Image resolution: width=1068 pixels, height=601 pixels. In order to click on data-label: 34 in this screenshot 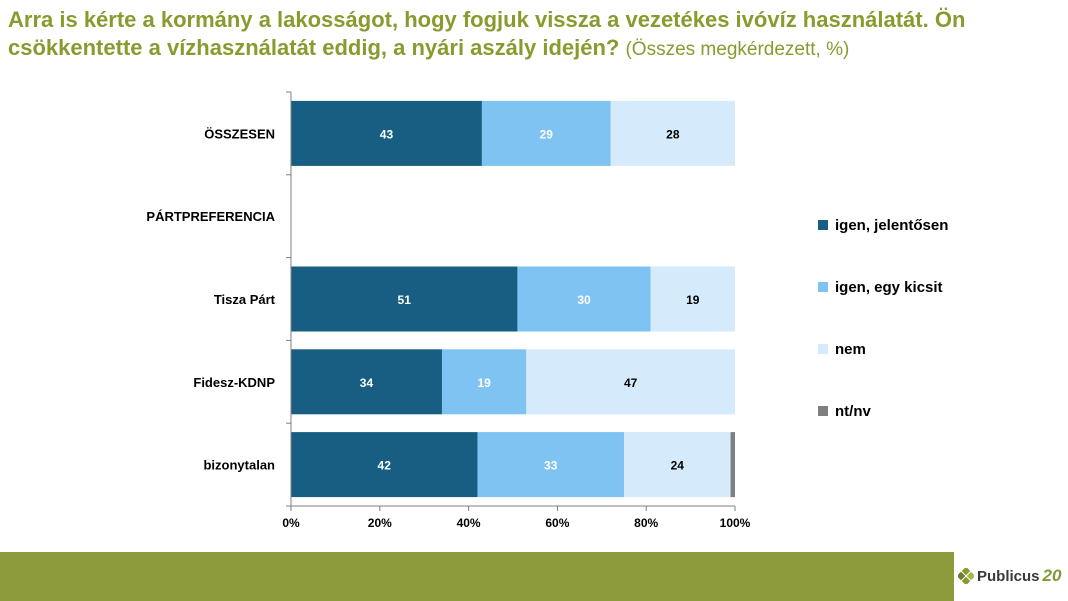, I will do `click(367, 383)`.